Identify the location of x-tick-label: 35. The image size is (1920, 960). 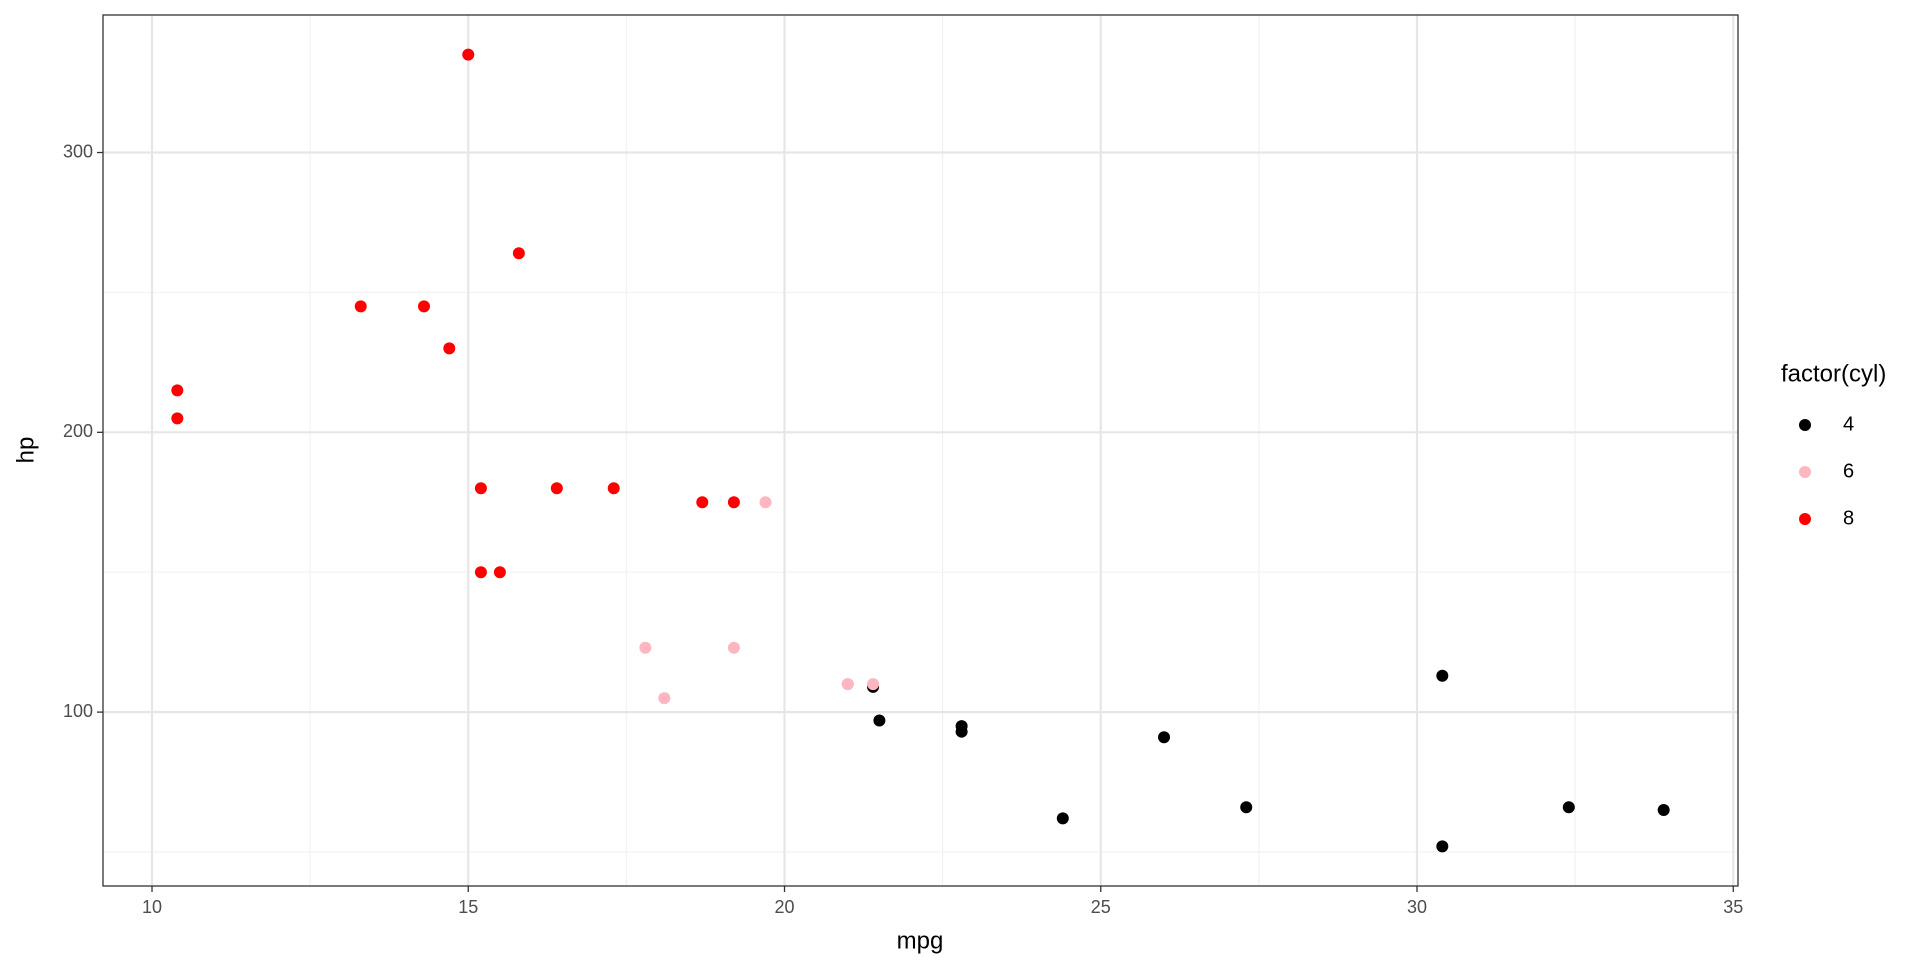
(1733, 907).